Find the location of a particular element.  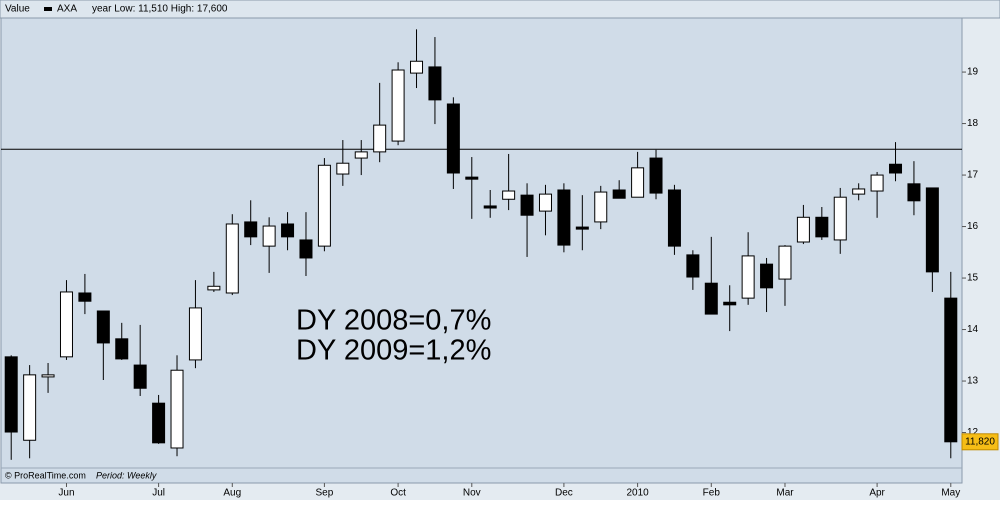

y-tick-label: 13 is located at coordinates (973, 381).